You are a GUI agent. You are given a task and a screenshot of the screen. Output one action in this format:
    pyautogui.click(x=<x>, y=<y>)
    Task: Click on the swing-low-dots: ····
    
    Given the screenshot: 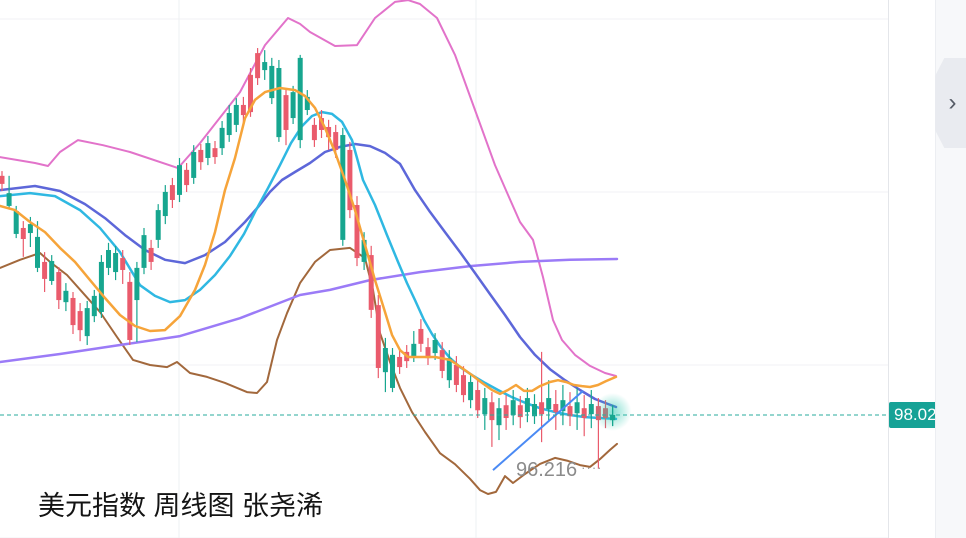 What is the action you would take?
    pyautogui.click(x=592, y=467)
    